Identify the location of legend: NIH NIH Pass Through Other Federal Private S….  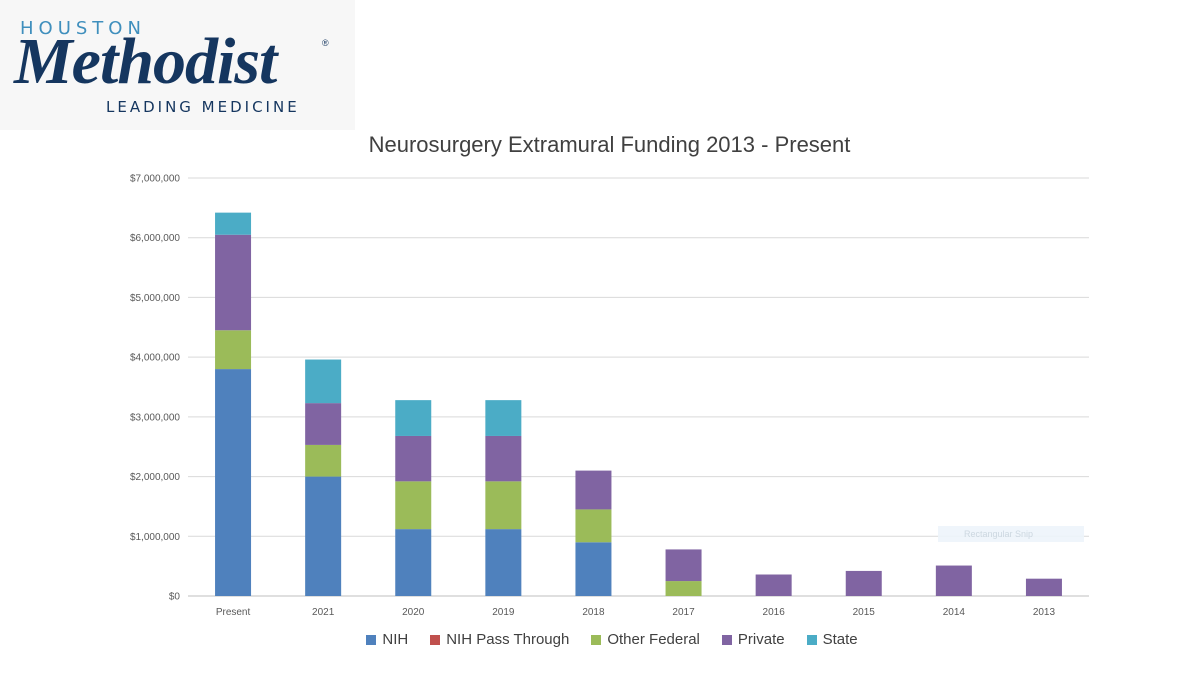
(600, 639).